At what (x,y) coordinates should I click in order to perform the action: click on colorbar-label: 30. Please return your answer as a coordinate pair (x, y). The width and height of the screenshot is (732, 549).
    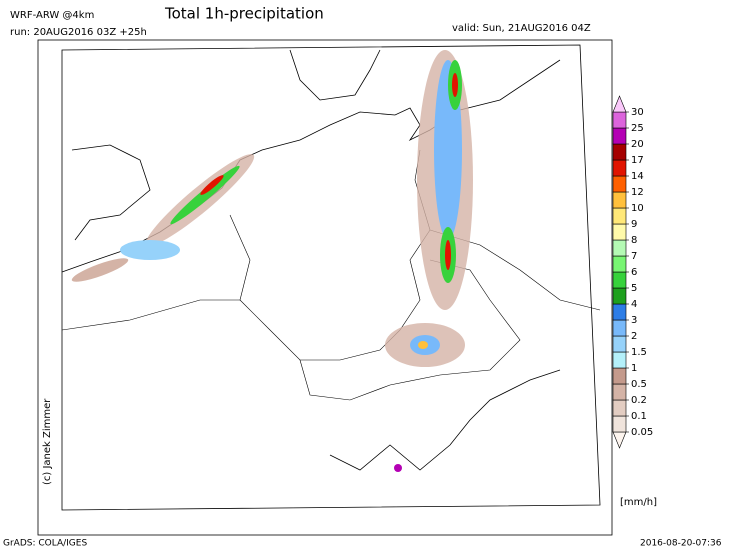
    Looking at the image, I should click on (637, 112).